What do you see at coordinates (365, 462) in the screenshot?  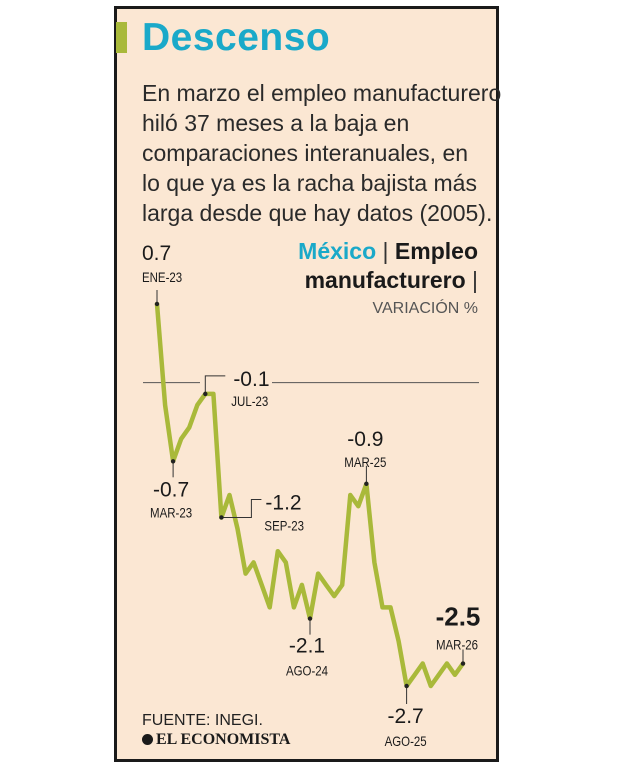 I see `annotation-date-label: MAR-25` at bounding box center [365, 462].